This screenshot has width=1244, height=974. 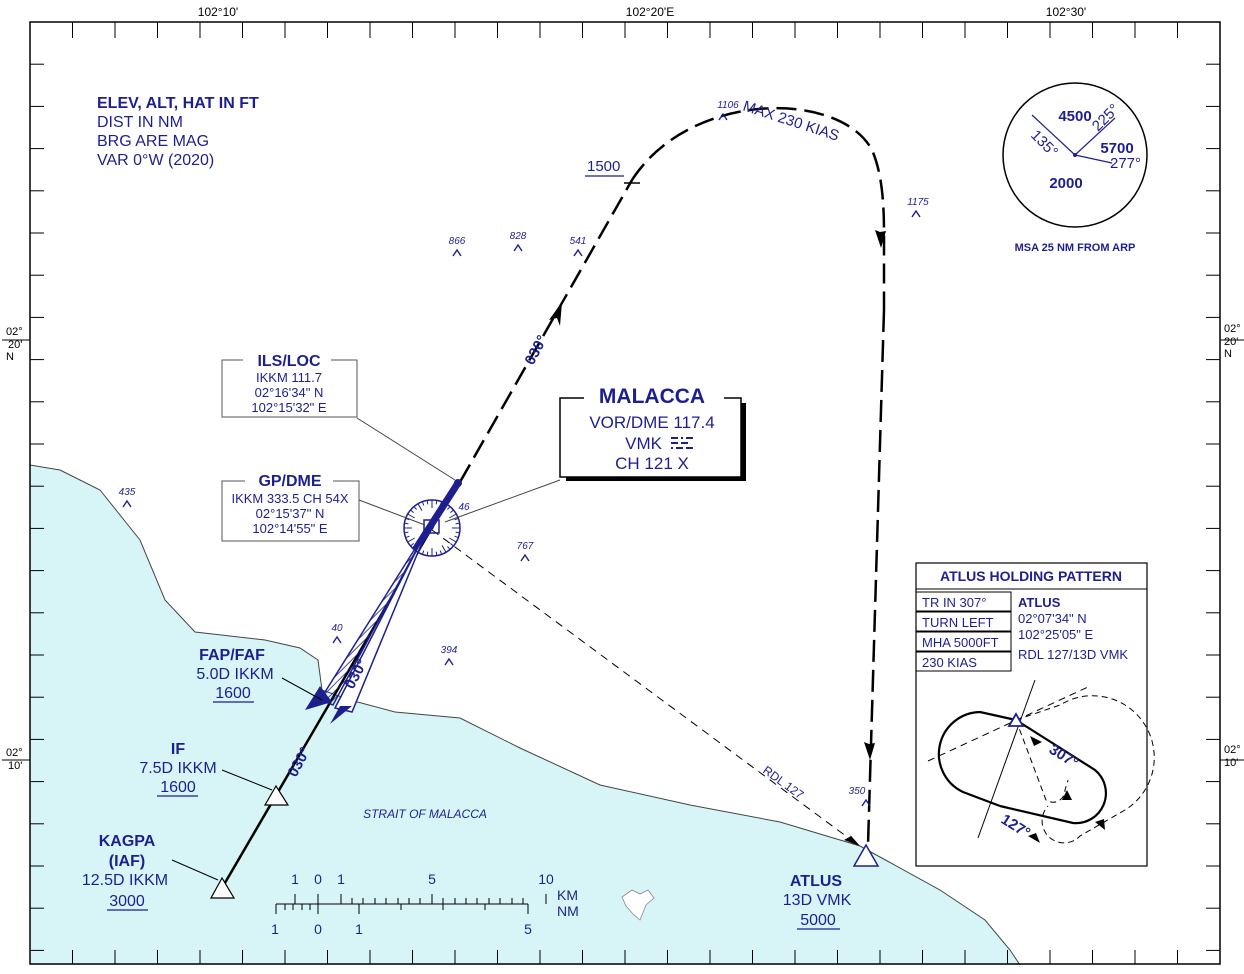 What do you see at coordinates (1044, 144) in the screenshot?
I see `msa-bearing-135: 135°` at bounding box center [1044, 144].